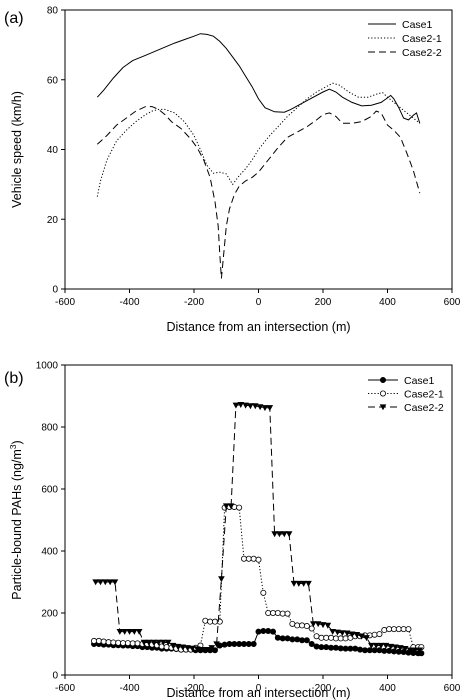 This screenshot has width=466, height=700. I want to click on x-axis-label: Distance from an intersection (m), so click(258, 327).